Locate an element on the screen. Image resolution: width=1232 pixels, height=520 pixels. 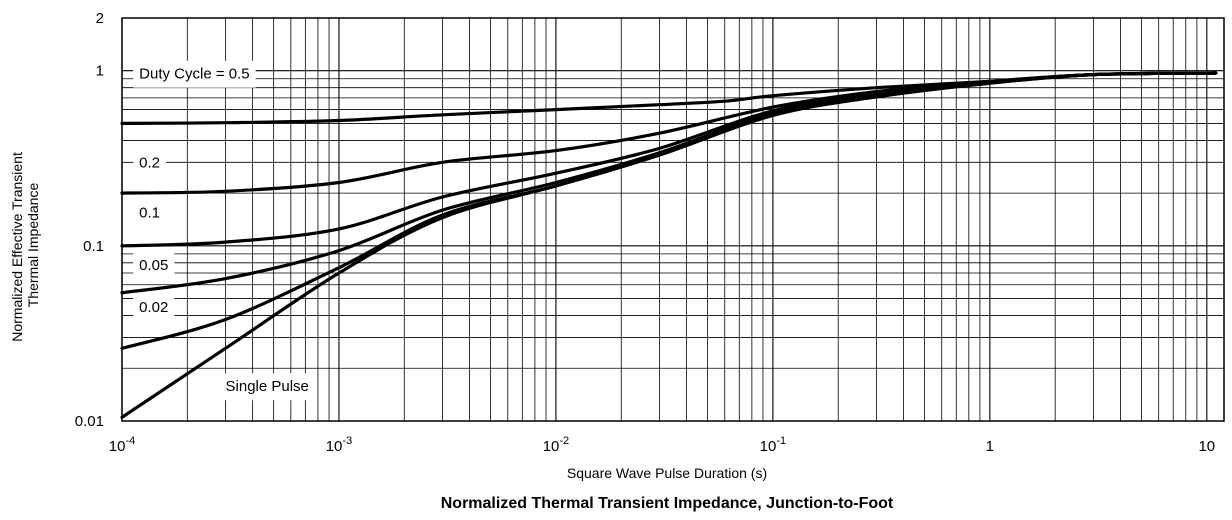
curve-label-4: 0.02 is located at coordinates (154, 307).